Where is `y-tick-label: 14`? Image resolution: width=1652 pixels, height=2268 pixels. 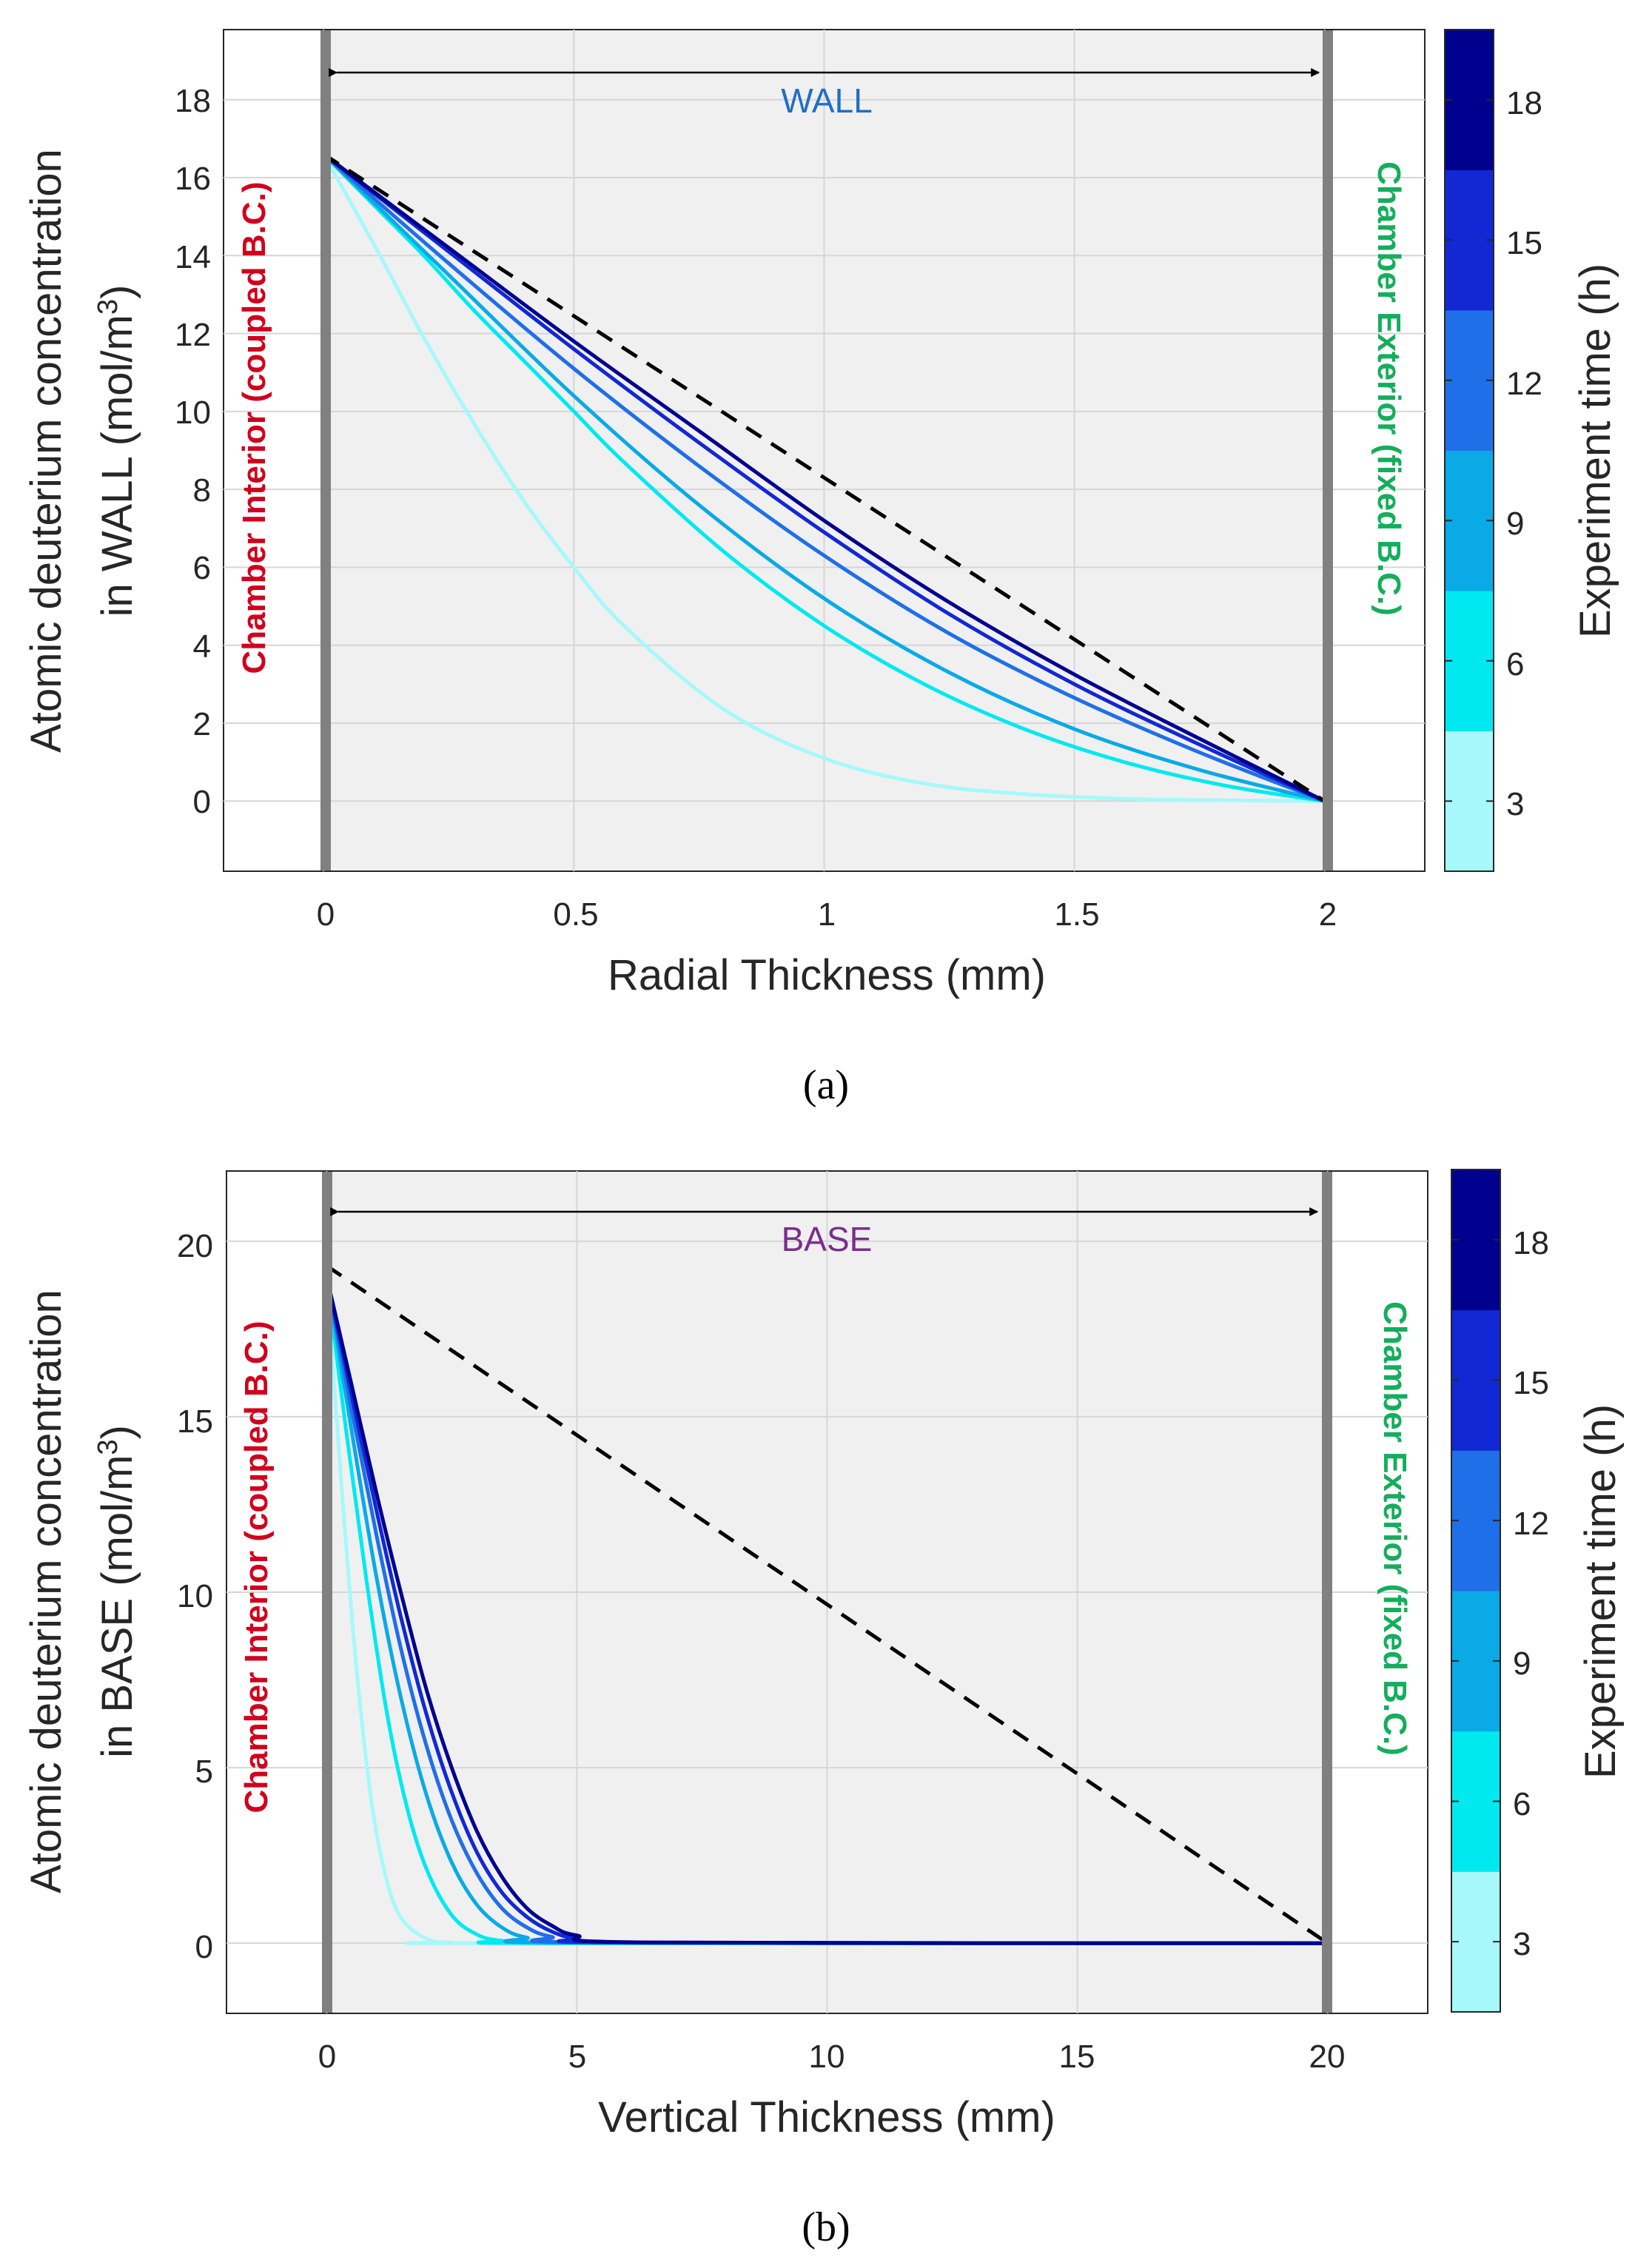 y-tick-label: 14 is located at coordinates (193, 257).